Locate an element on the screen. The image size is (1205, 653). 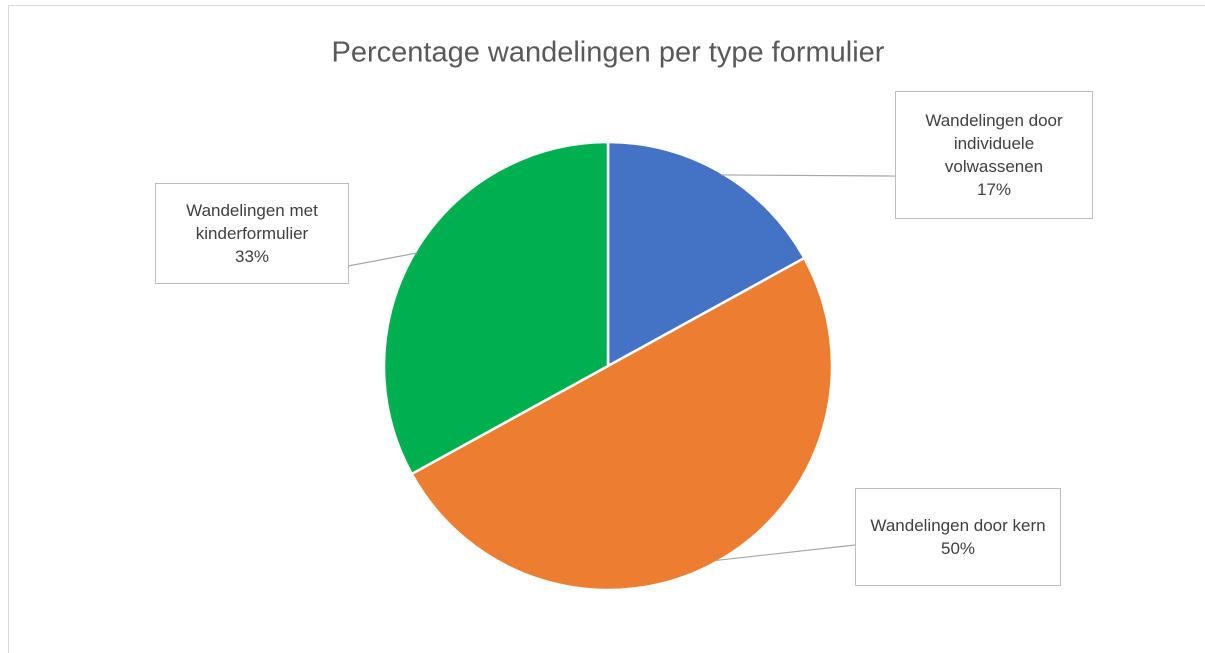
label-value: 17% is located at coordinates (994, 189).